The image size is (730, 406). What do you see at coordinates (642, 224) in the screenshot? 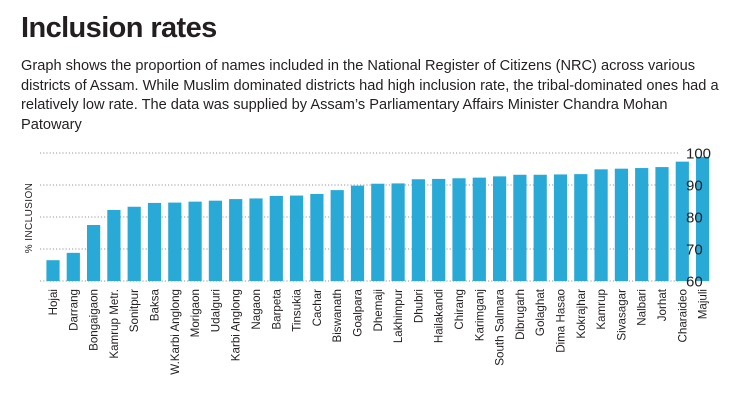
I see `bar-nalbari` at bounding box center [642, 224].